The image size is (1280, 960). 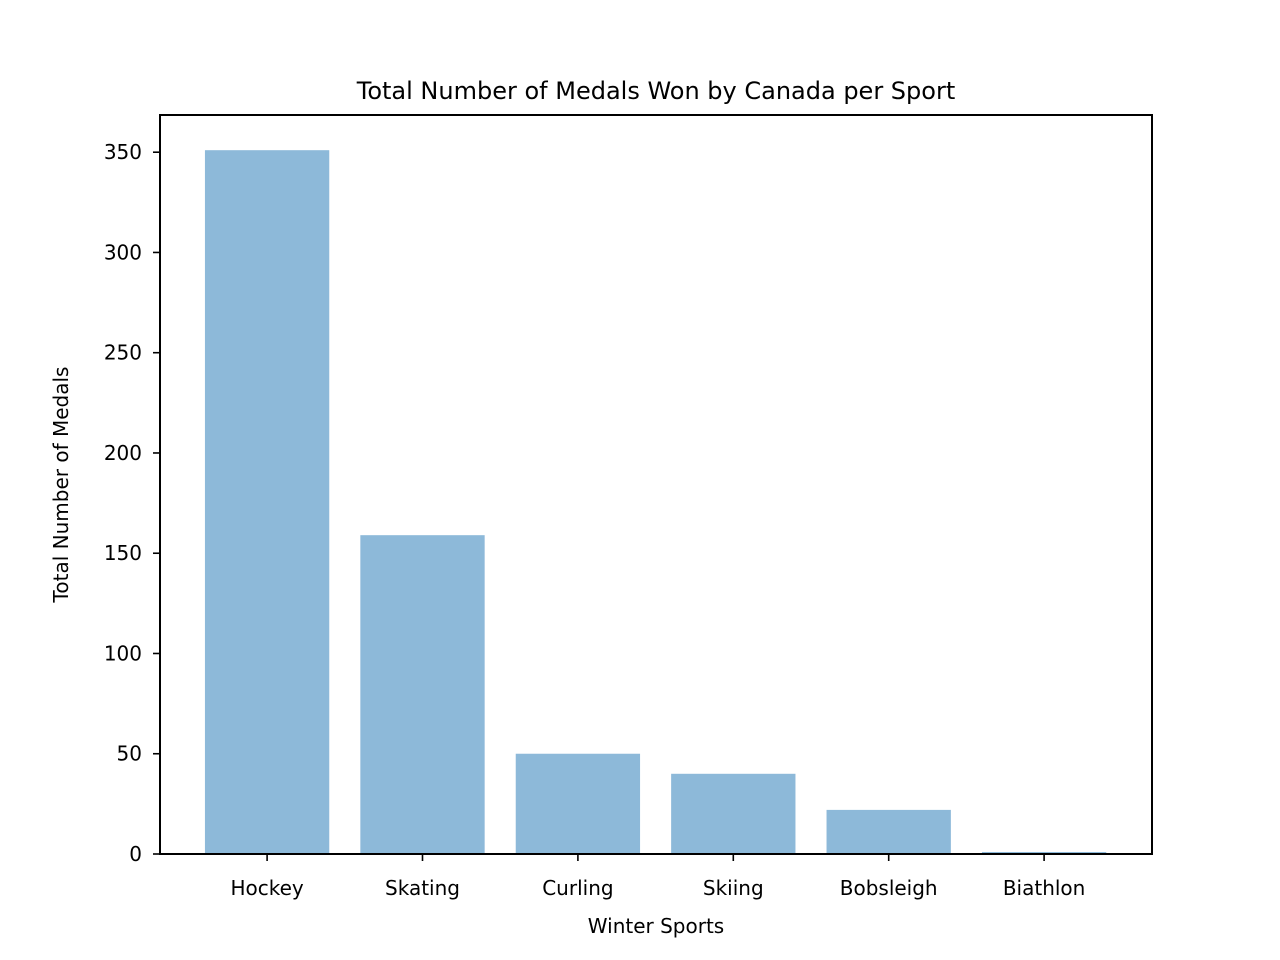 What do you see at coordinates (123, 653) in the screenshot?
I see `y-tick-label-100: 100` at bounding box center [123, 653].